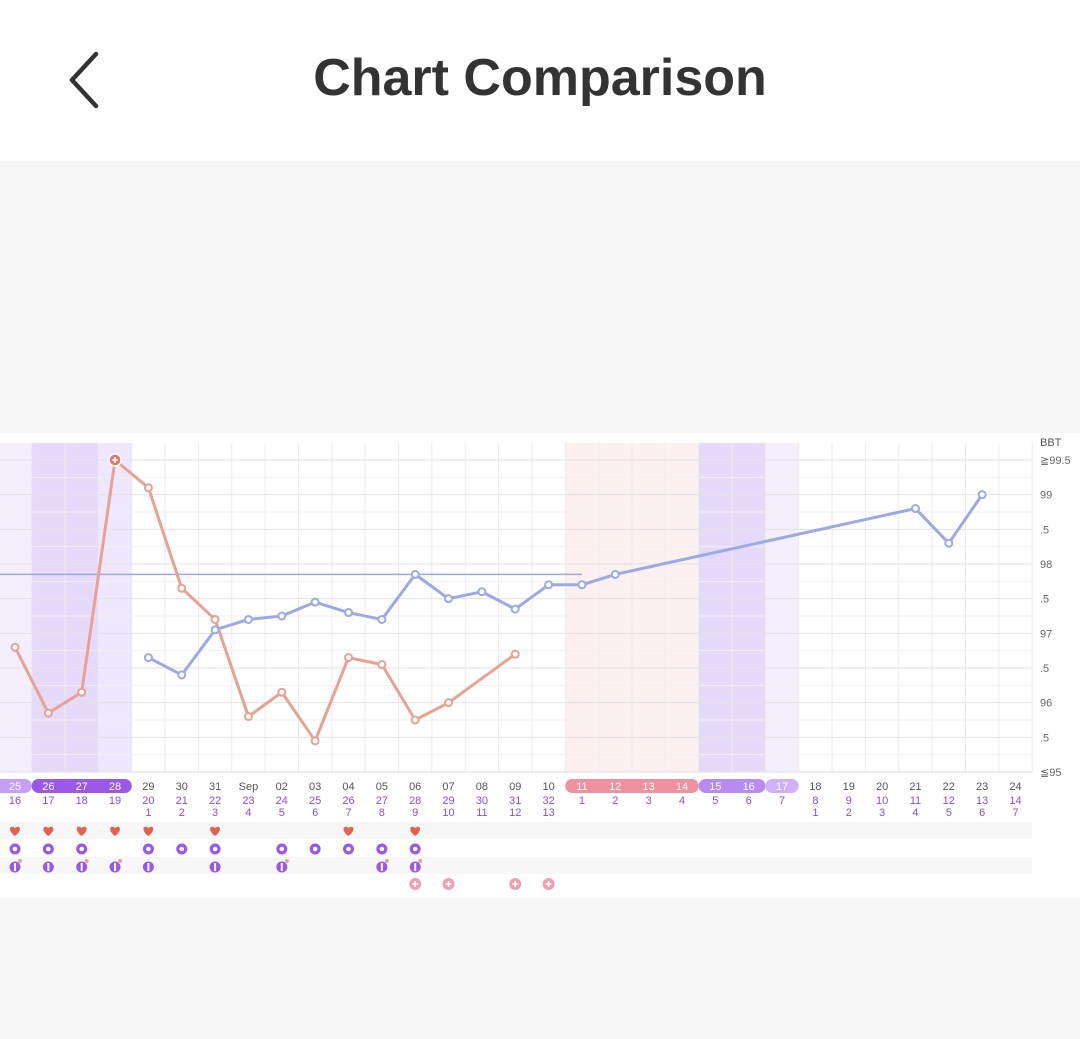 The height and width of the screenshot is (1039, 1080). I want to click on cycle-day-label: 31, so click(515, 801).